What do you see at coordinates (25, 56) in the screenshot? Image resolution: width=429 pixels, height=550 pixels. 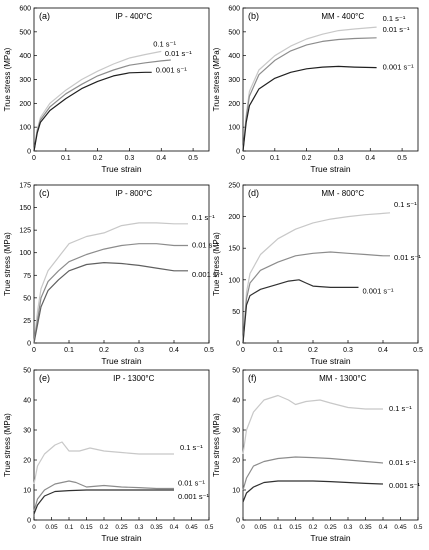 I see `y-tick-label: 400` at bounding box center [25, 56].